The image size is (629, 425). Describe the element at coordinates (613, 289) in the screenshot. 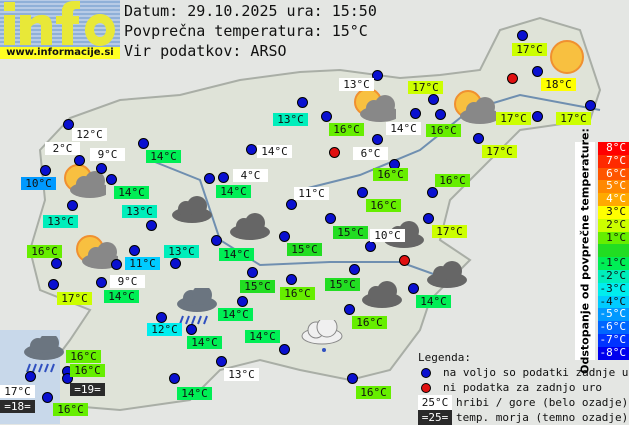

I see `scale-step: -3°C` at that location.